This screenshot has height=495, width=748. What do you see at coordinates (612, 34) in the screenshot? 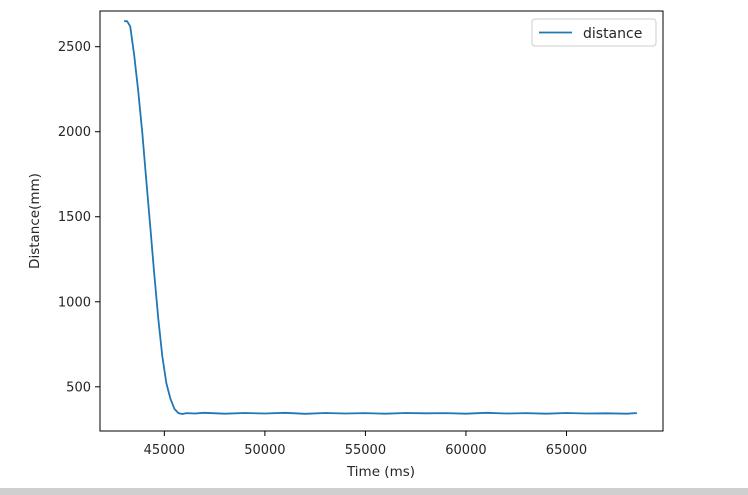
I see `legend-label-distance: distance` at bounding box center [612, 34].